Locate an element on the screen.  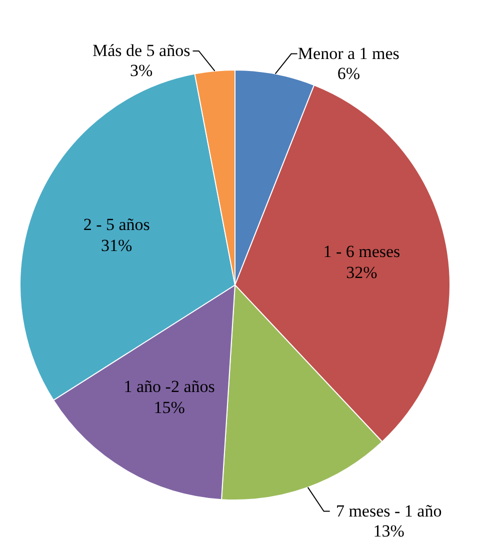
slice-label: 2 - 5 años is located at coordinates (116, 224).